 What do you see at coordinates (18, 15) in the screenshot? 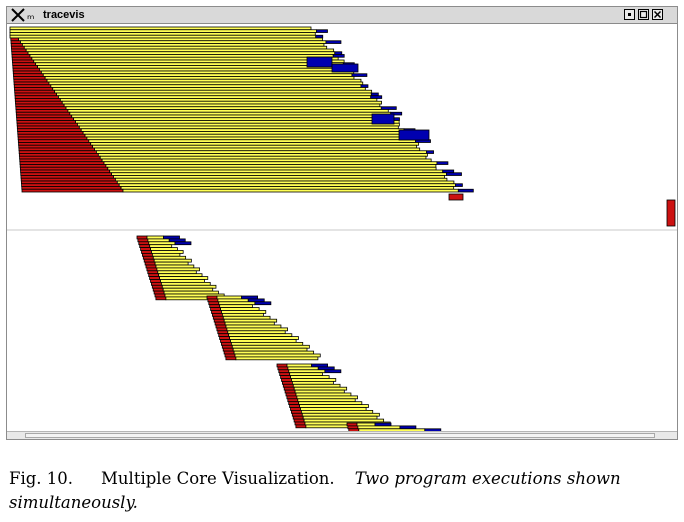
I see `x-logo-icon` at bounding box center [18, 15].